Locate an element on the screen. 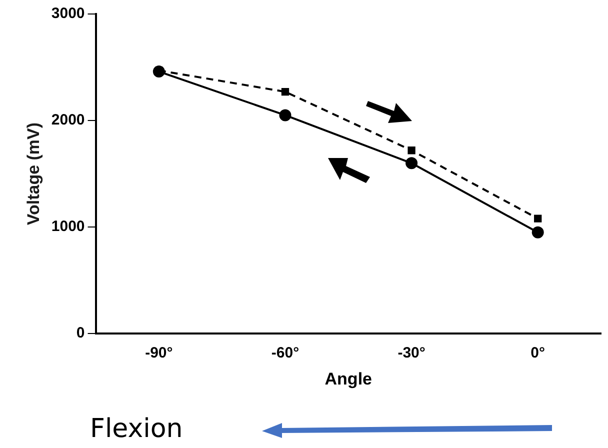  text: Flexion is located at coordinates (136, 429).